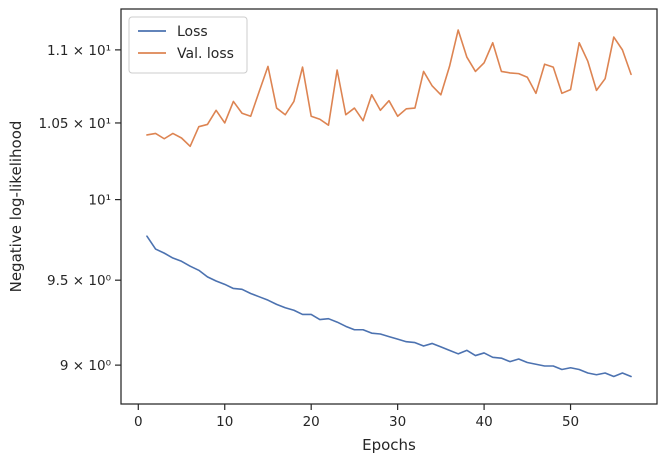 This screenshot has height=463, width=667. I want to click on y-axis-label: Negative log-likelihood, so click(16, 207).